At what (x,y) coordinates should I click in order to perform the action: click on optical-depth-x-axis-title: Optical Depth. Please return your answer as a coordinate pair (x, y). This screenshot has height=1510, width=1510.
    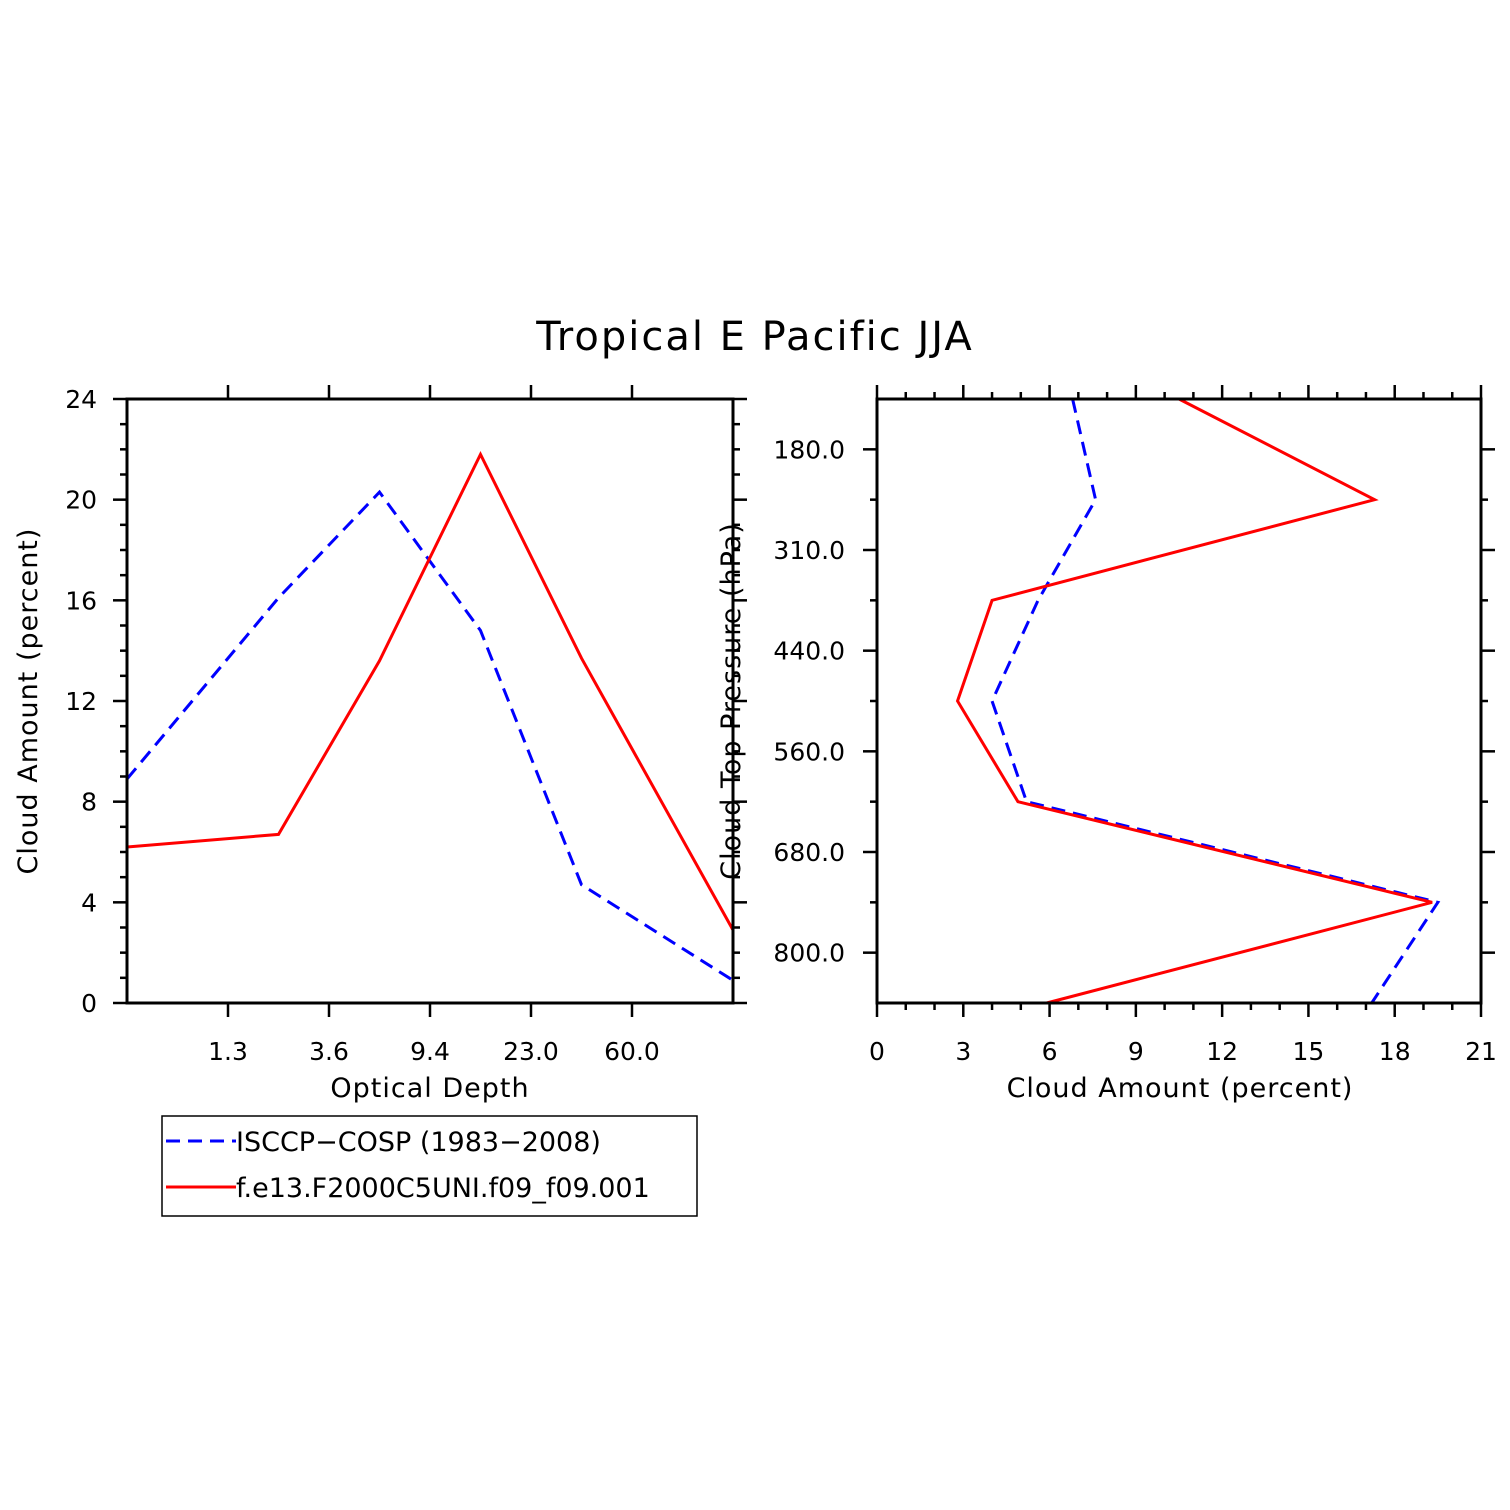
    Looking at the image, I should click on (429, 1088).